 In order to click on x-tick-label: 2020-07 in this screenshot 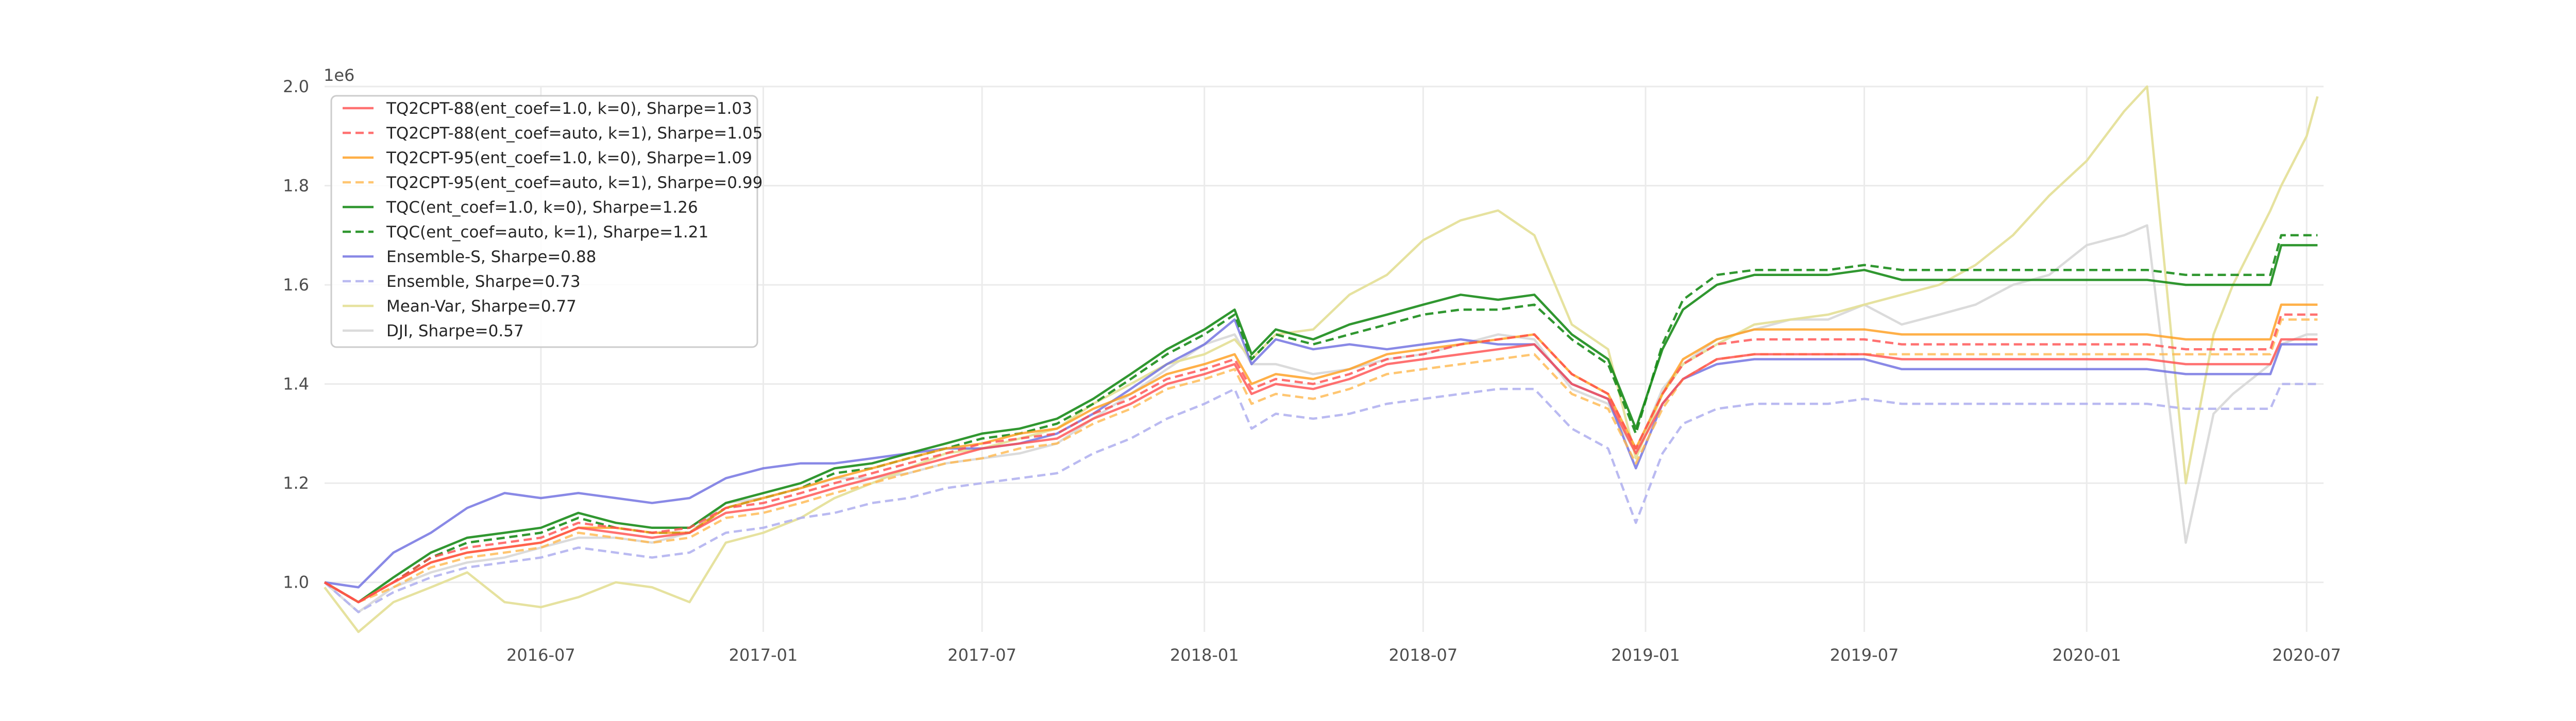, I will do `click(2306, 655)`.